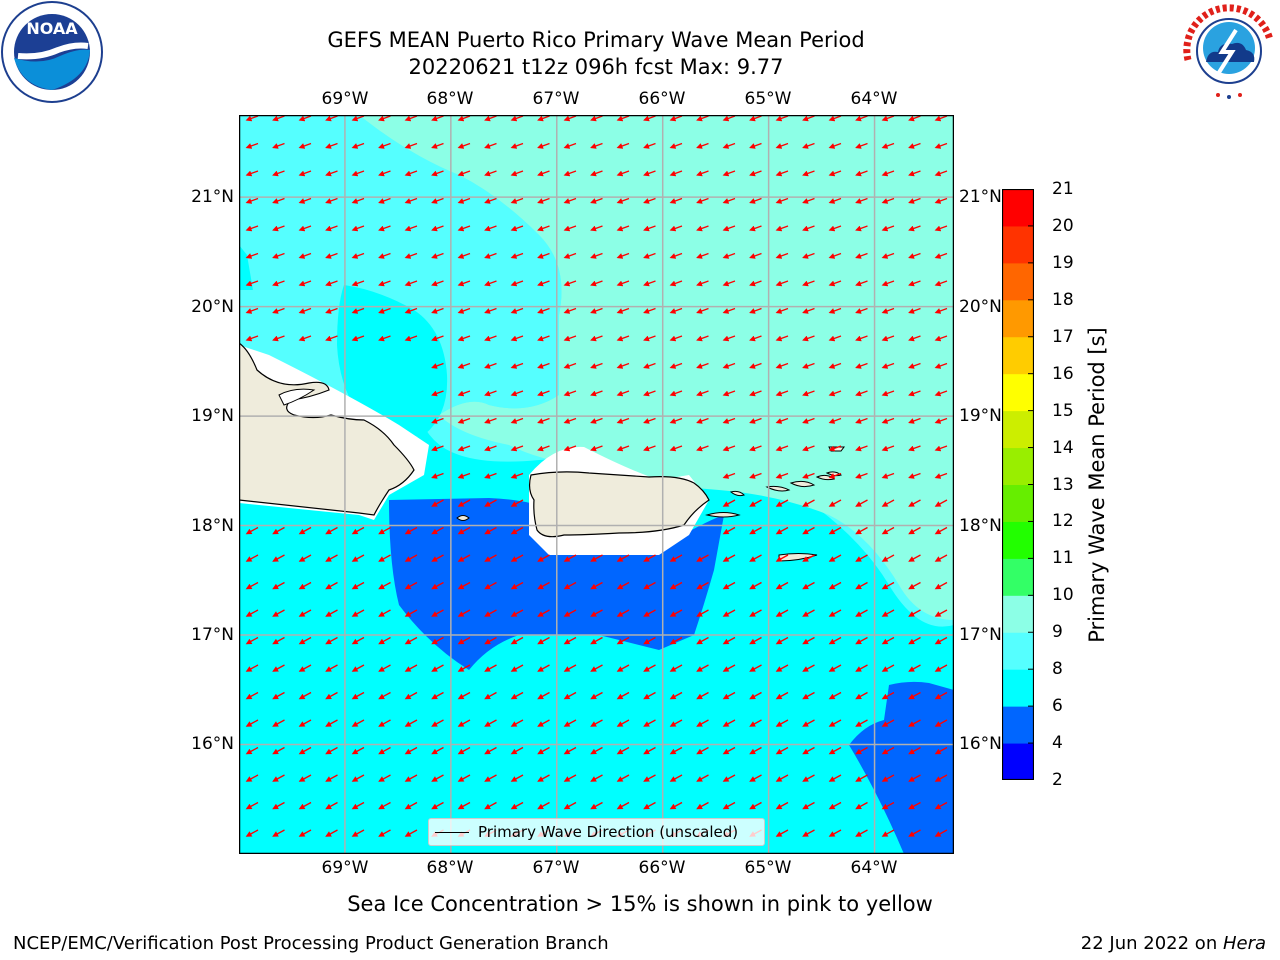 This screenshot has height=960, width=1280. I want to click on lat-tick-right: 20°N, so click(980, 307).